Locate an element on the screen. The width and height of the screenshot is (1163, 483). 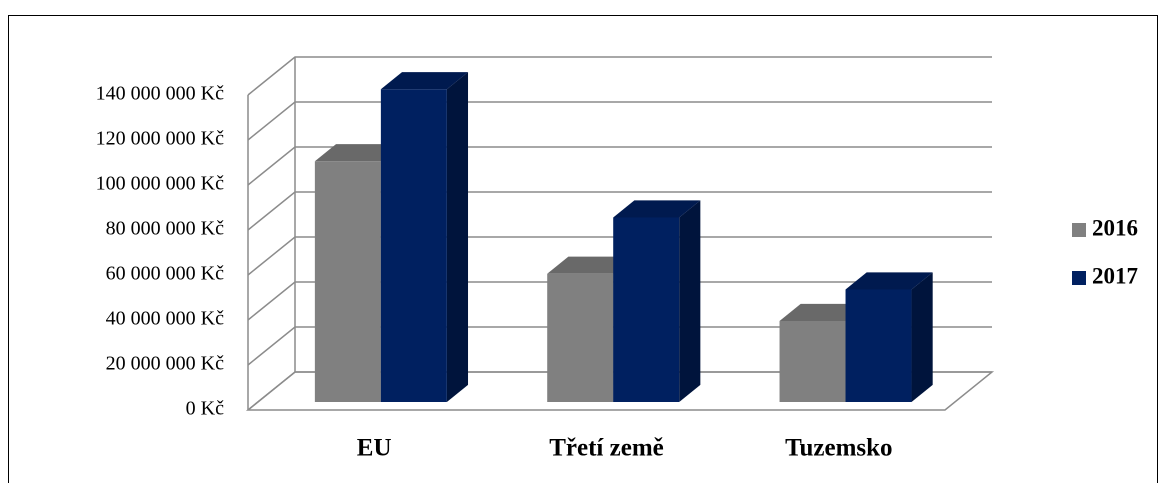
y-tick-label: 100 000 000 Kč is located at coordinates (160, 184).